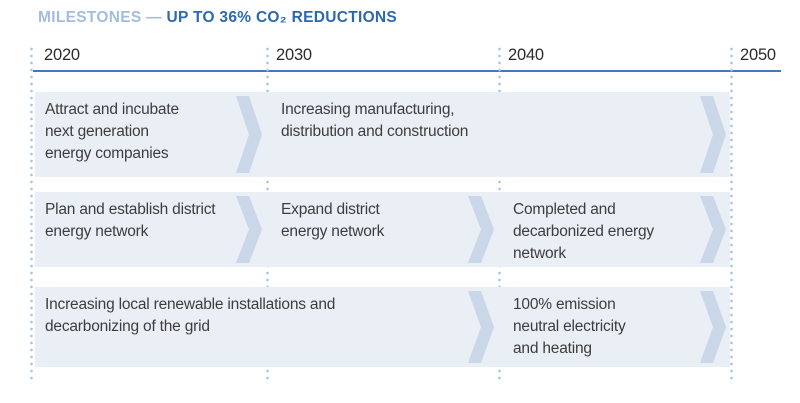 This screenshot has height=403, width=800. Describe the element at coordinates (282, 17) in the screenshot. I see `title-main: UP TO 36% CO₂ REDUCTIONS` at that location.